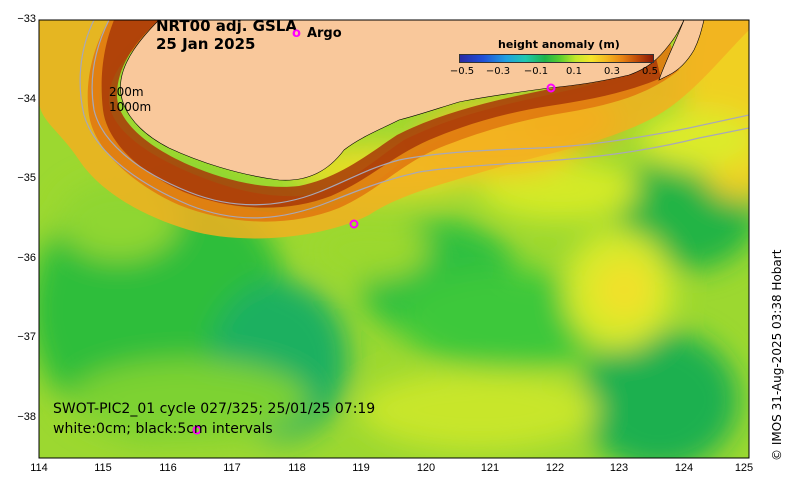  What do you see at coordinates (26, 19) in the screenshot?
I see `y-tick-label: −33` at bounding box center [26, 19].